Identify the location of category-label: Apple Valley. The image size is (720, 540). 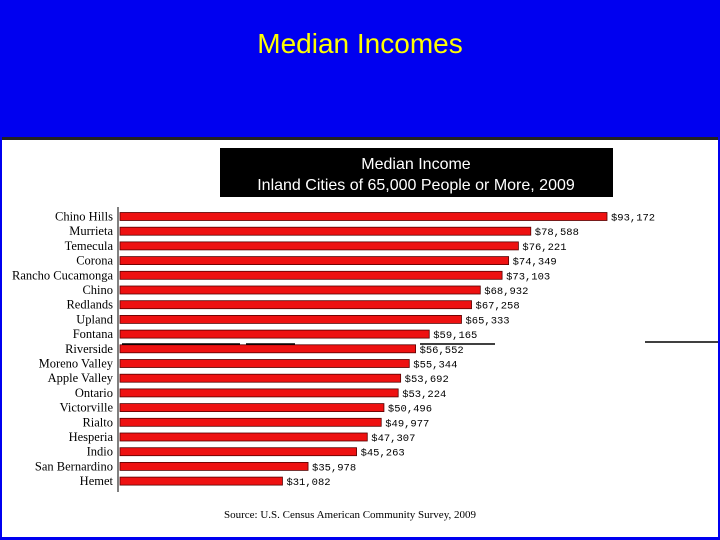
(81, 378).